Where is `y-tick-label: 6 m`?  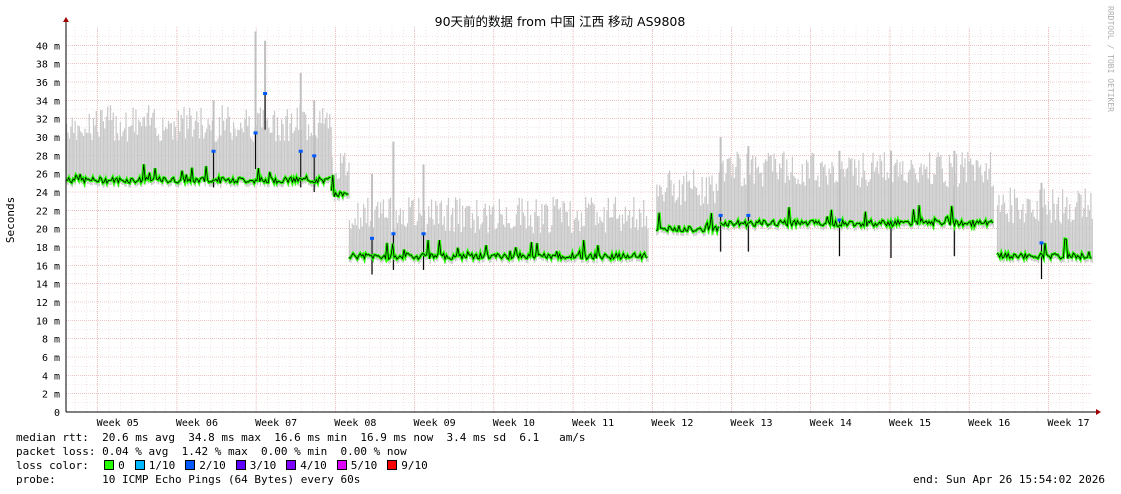 y-tick-label: 6 m is located at coordinates (51, 358).